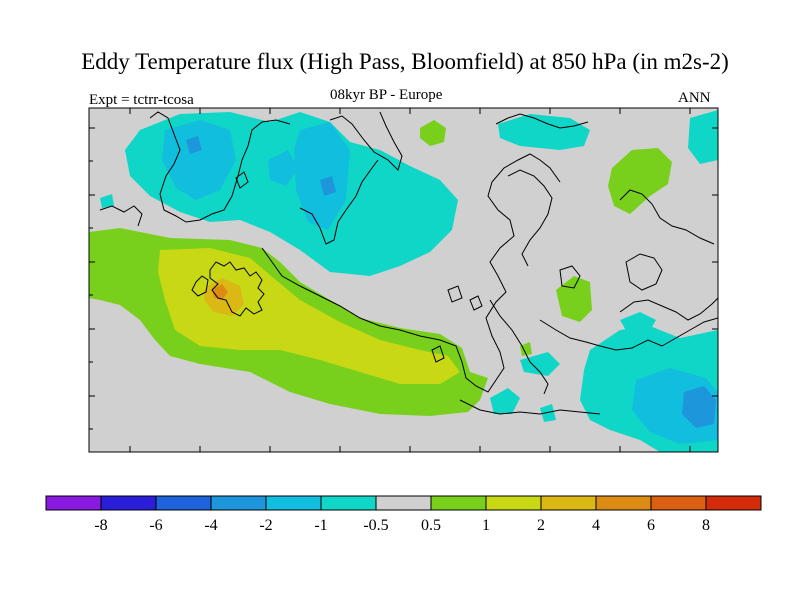 Image resolution: width=800 pixels, height=600 pixels. I want to click on colorbar-tick-label: 1, so click(486, 525).